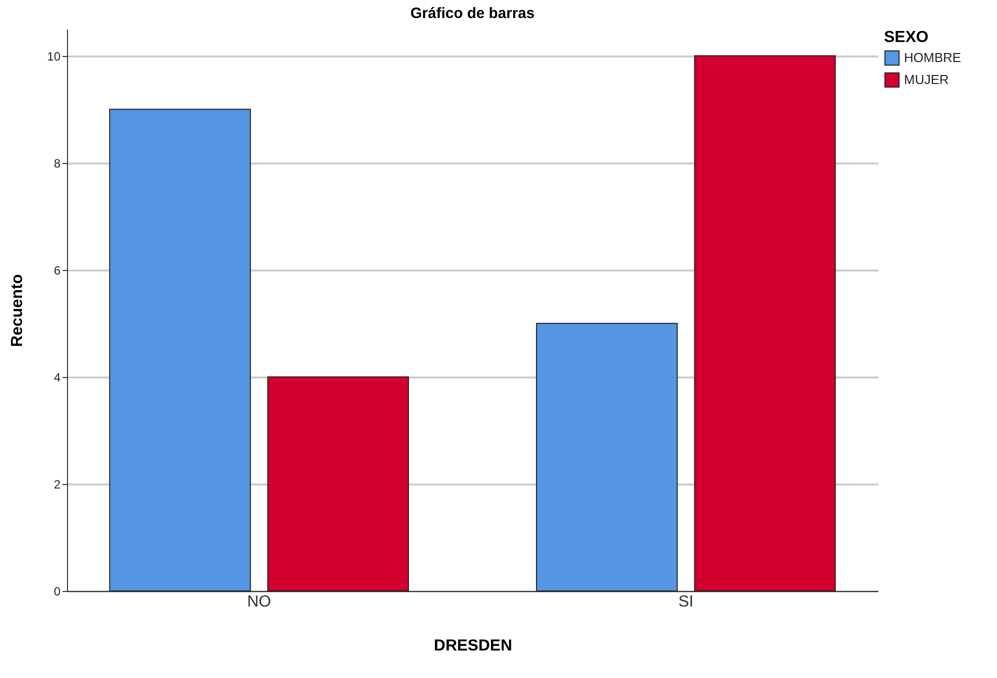 The width and height of the screenshot is (997, 678). What do you see at coordinates (259, 602) in the screenshot?
I see `x-tick-label: NO` at bounding box center [259, 602].